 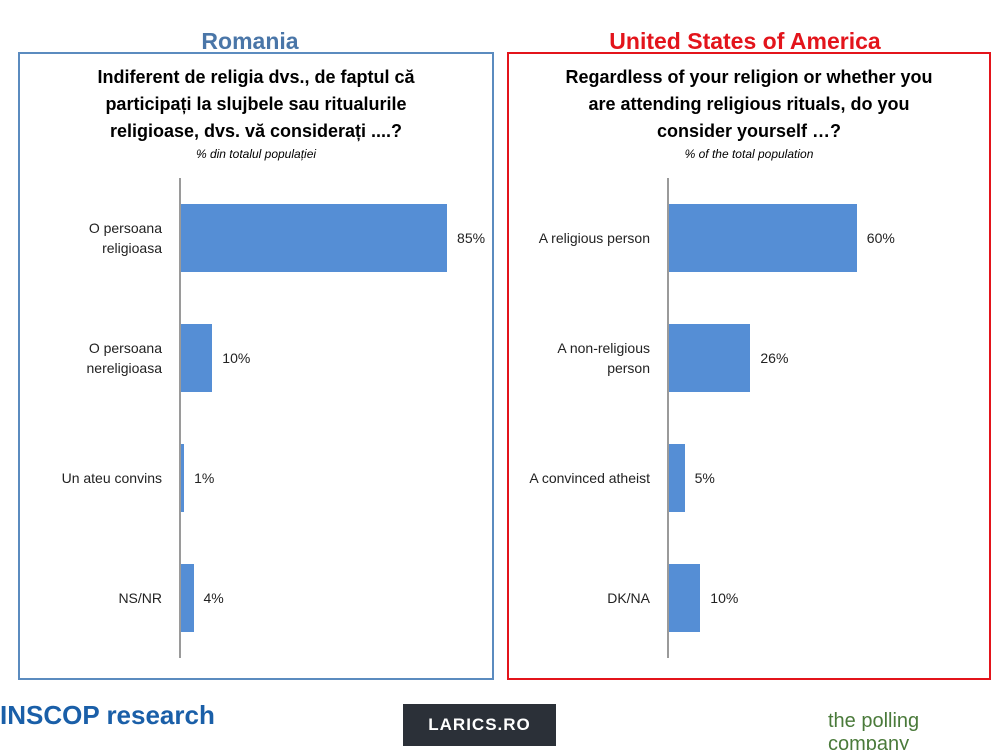 What do you see at coordinates (140, 598) in the screenshot?
I see `category-label: NS/NR` at bounding box center [140, 598].